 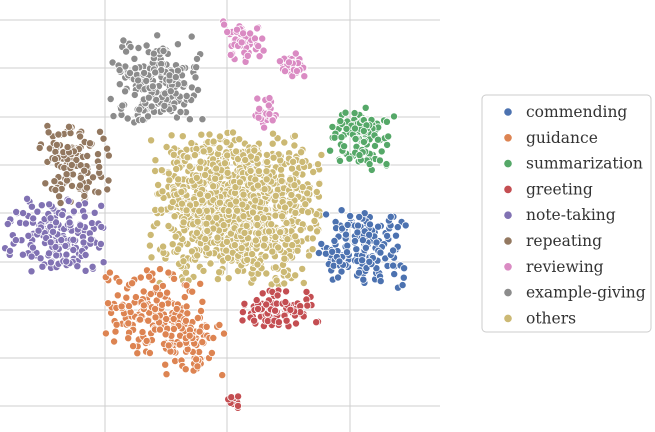 I want to click on legend-marker-commending, so click(x=508, y=112).